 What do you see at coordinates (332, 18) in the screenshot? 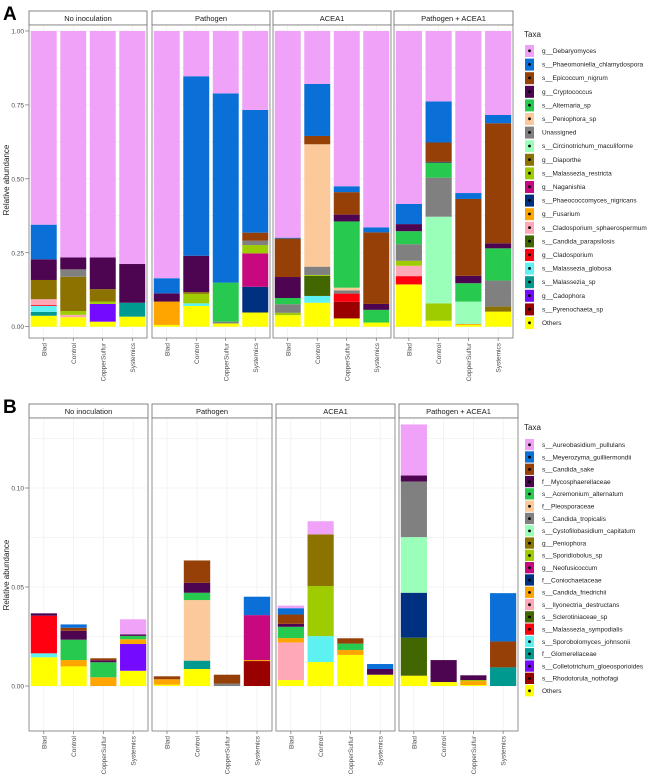
I see `facet-title: ACEA1` at bounding box center [332, 18].